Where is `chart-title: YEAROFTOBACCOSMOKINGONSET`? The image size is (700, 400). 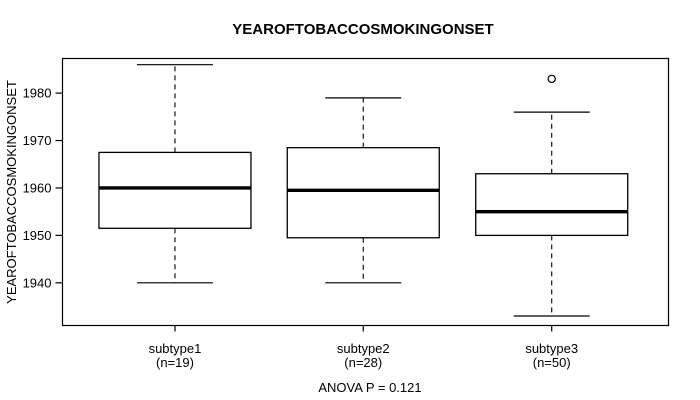 chart-title: YEAROFTOBACCOSMOKINGONSET is located at coordinates (362, 29).